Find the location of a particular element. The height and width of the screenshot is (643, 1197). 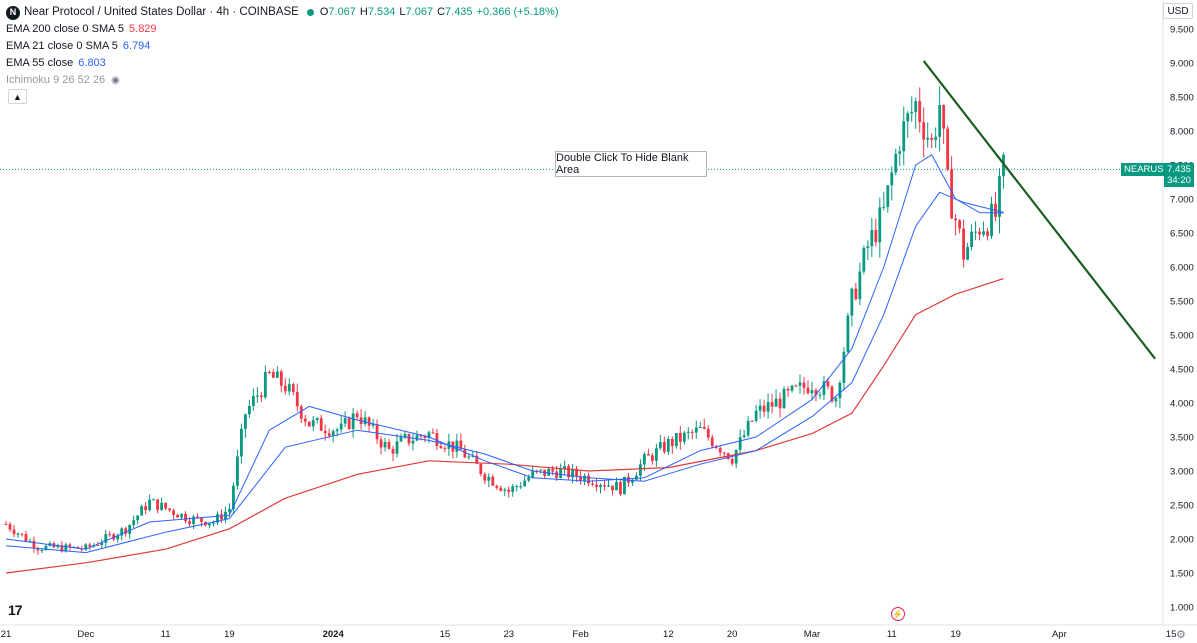

x-tick-label: Apr is located at coordinates (1059, 634).